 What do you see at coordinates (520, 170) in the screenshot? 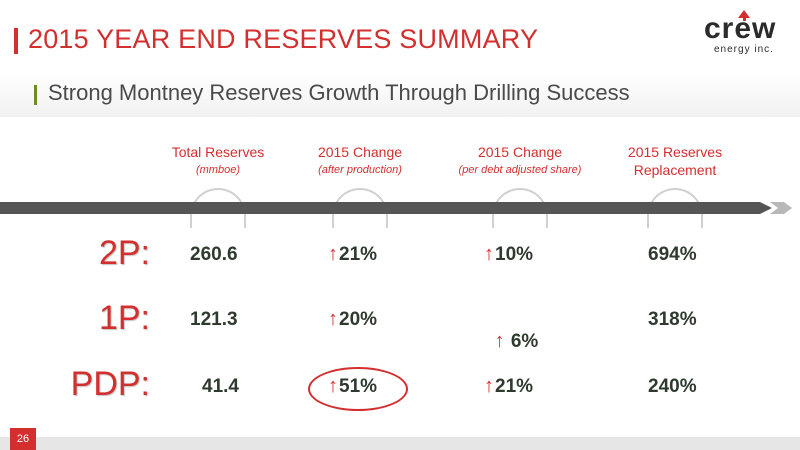
I see `column-header-sub: (per debt adjusted share)` at bounding box center [520, 170].